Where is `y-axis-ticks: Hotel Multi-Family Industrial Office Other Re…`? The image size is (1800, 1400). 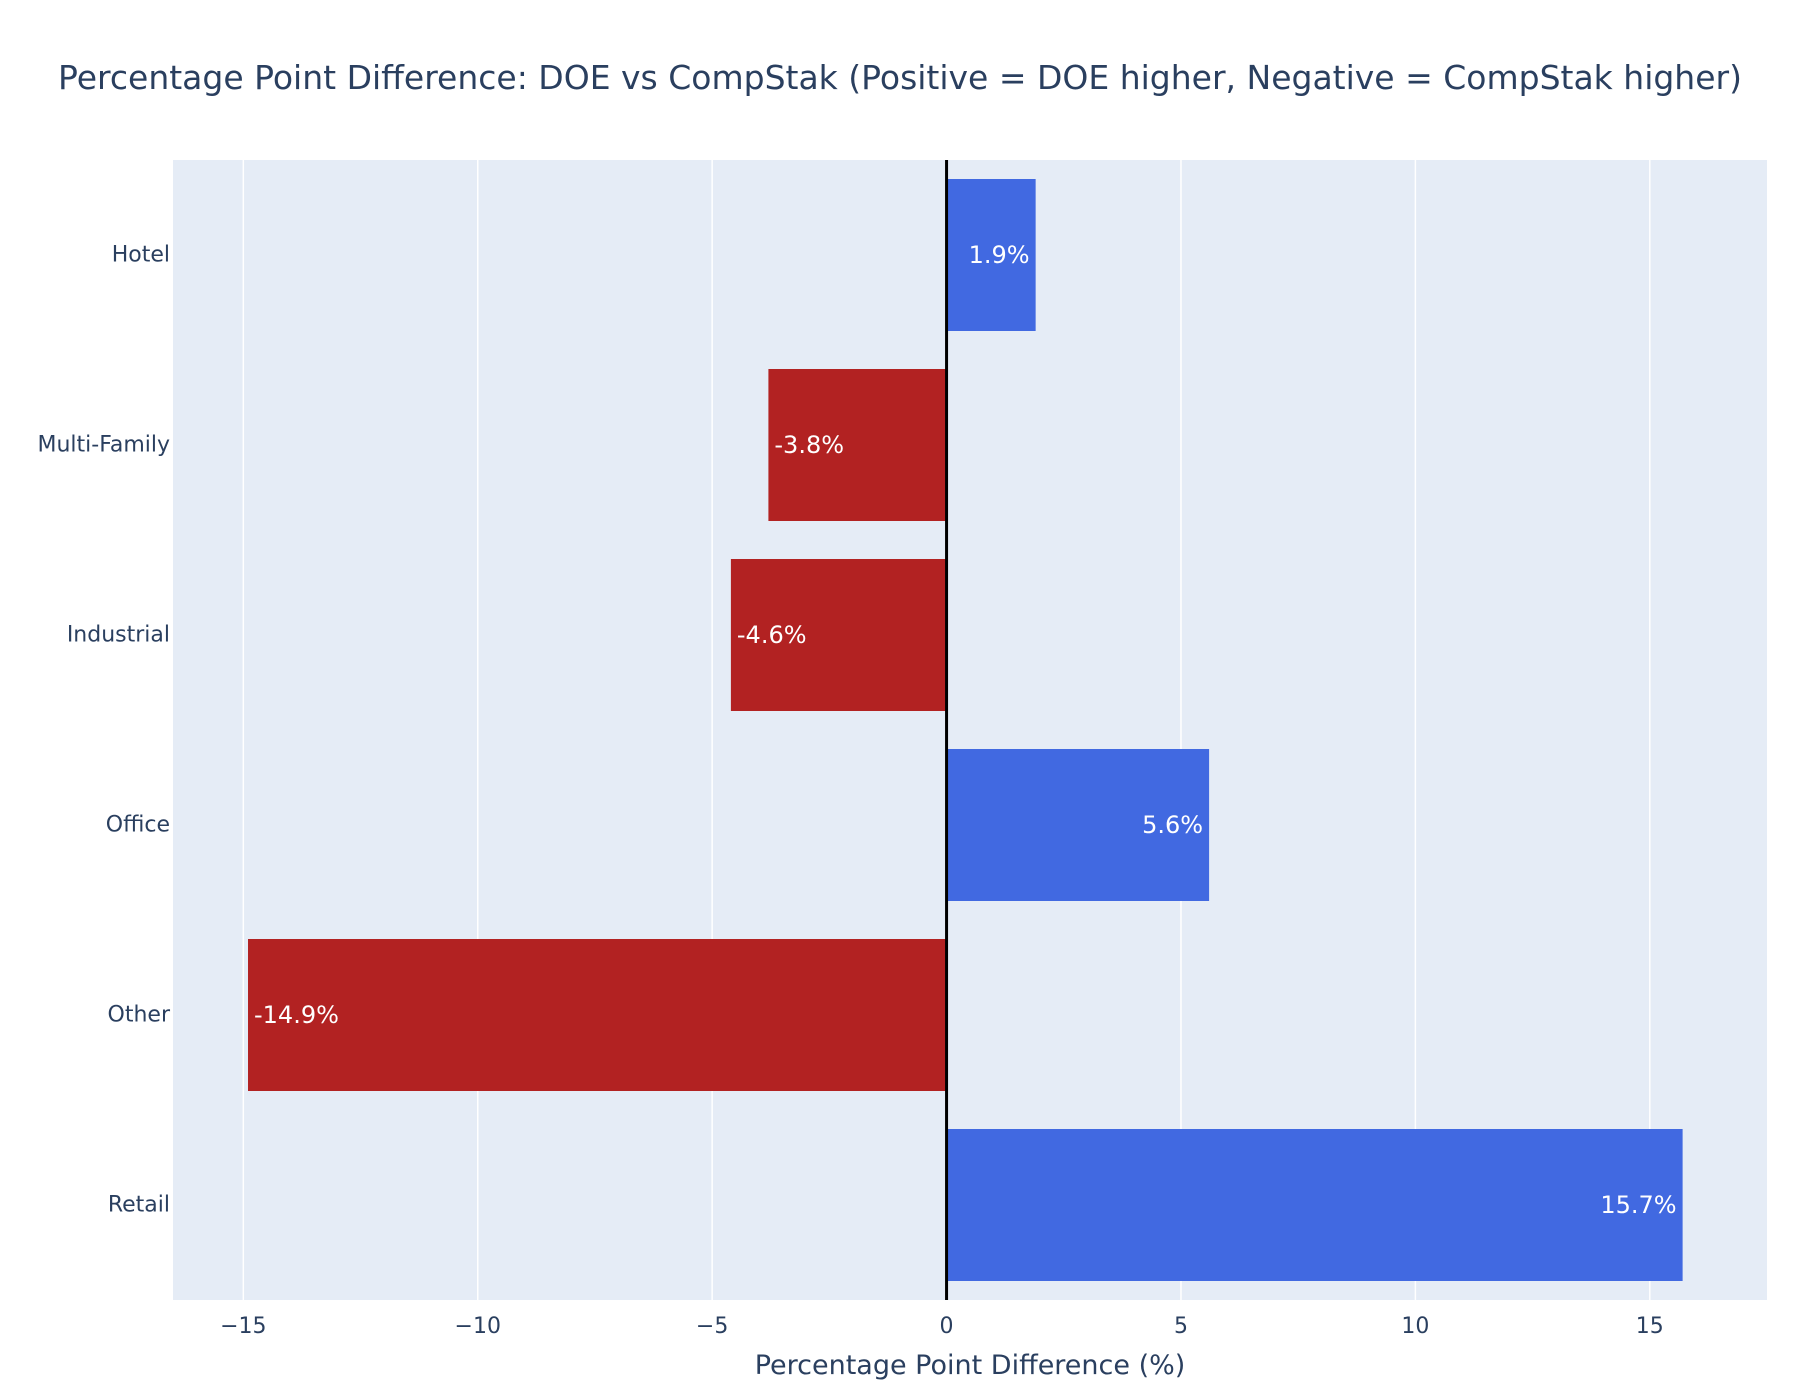 y-axis-ticks: Hotel Multi-Family Industrial Office Other Re… is located at coordinates (103, 730).